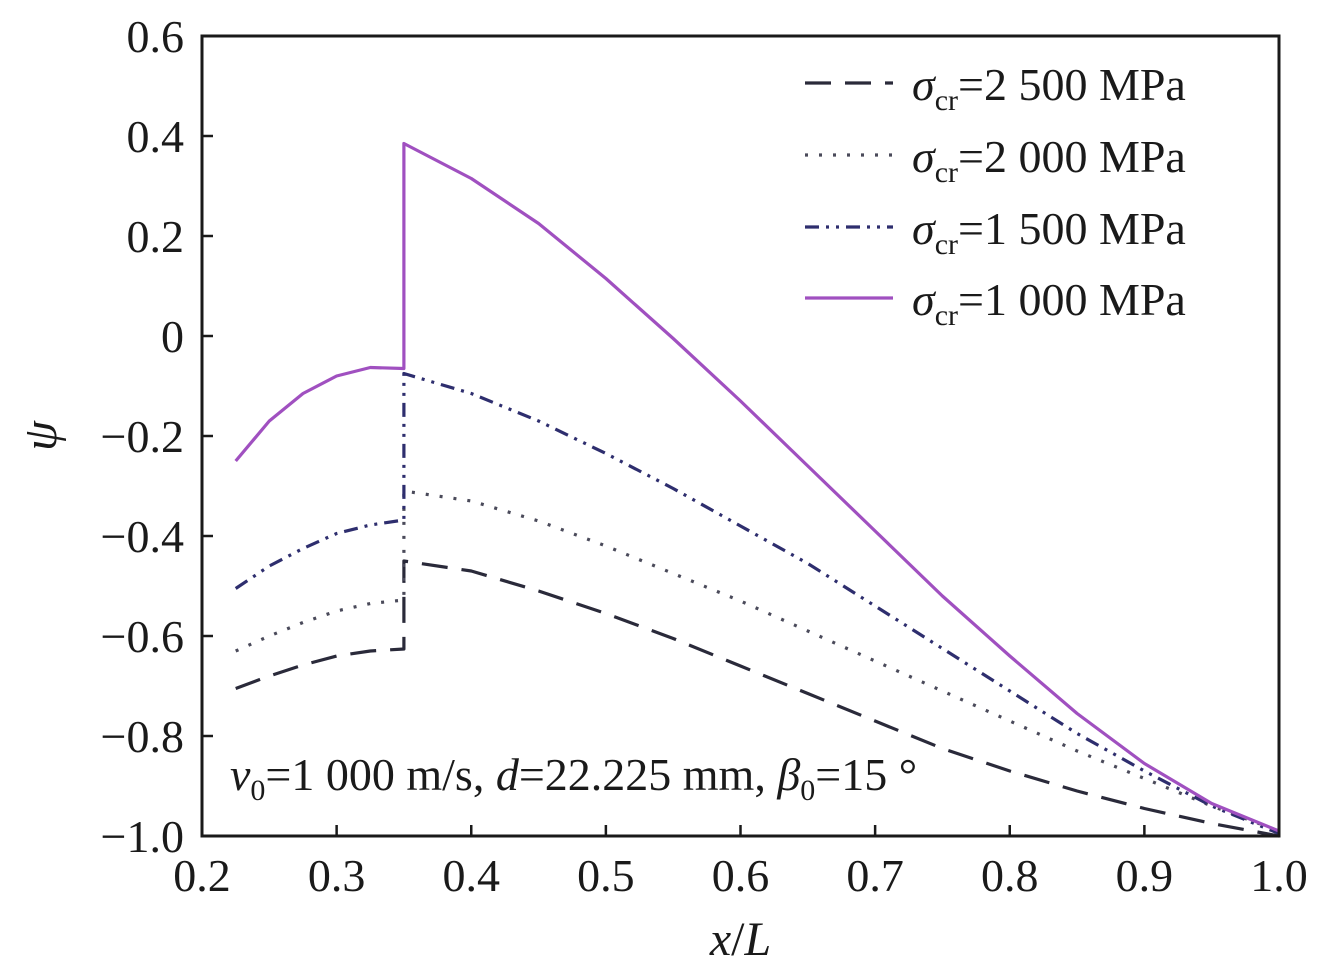 The image size is (1319, 975). I want to click on y-tick-label: −0.4, so click(142, 536).